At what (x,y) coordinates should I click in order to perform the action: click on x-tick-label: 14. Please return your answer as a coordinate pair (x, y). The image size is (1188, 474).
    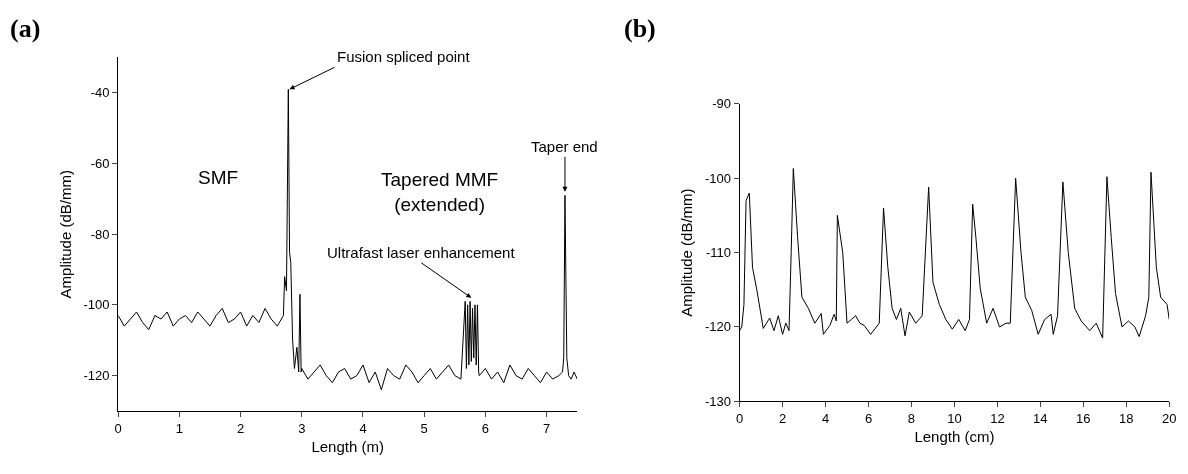
    Looking at the image, I should click on (1040, 418).